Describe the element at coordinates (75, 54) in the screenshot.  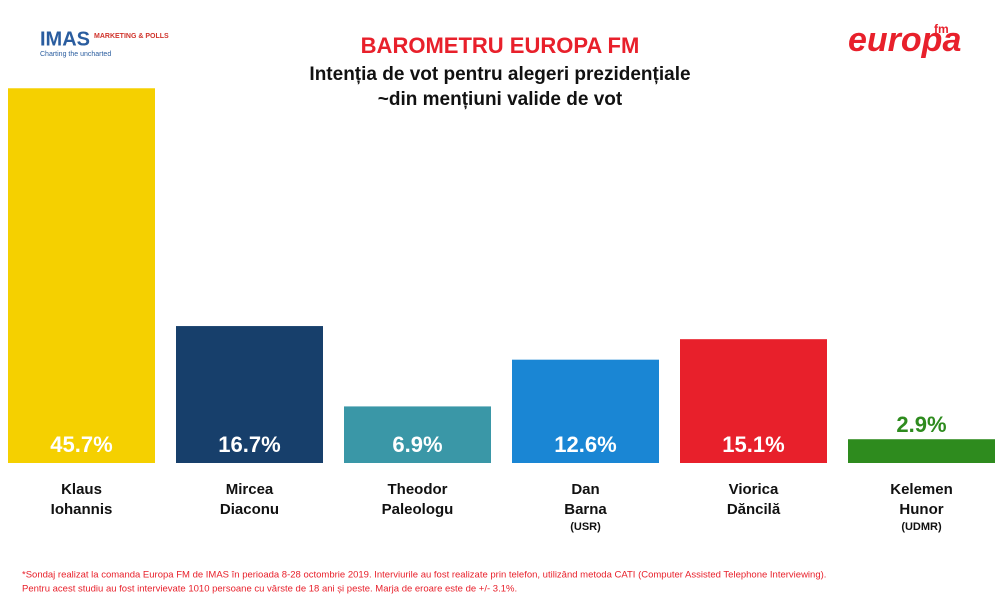
I see `imas-slogan: Charting the uncharted` at that location.